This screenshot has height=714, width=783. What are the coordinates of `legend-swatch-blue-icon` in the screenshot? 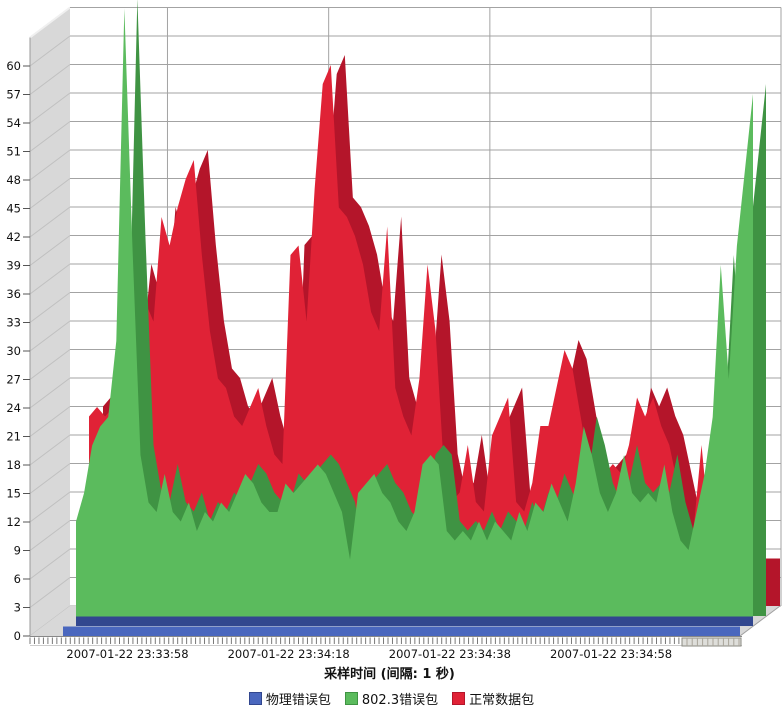 It's located at (255, 698).